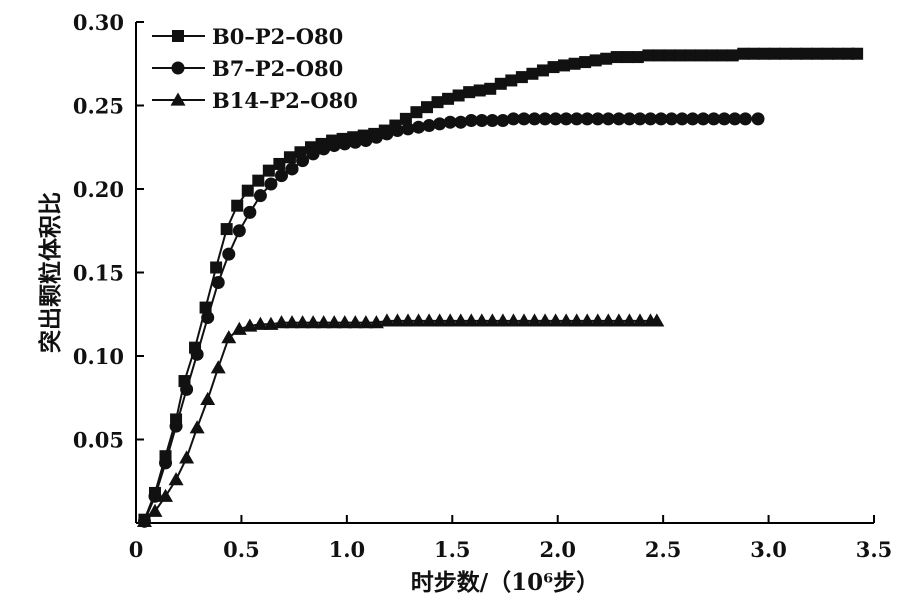 This screenshot has width=922, height=607. Describe the element at coordinates (557, 549) in the screenshot. I see `x-tick-label: 2.0` at that location.